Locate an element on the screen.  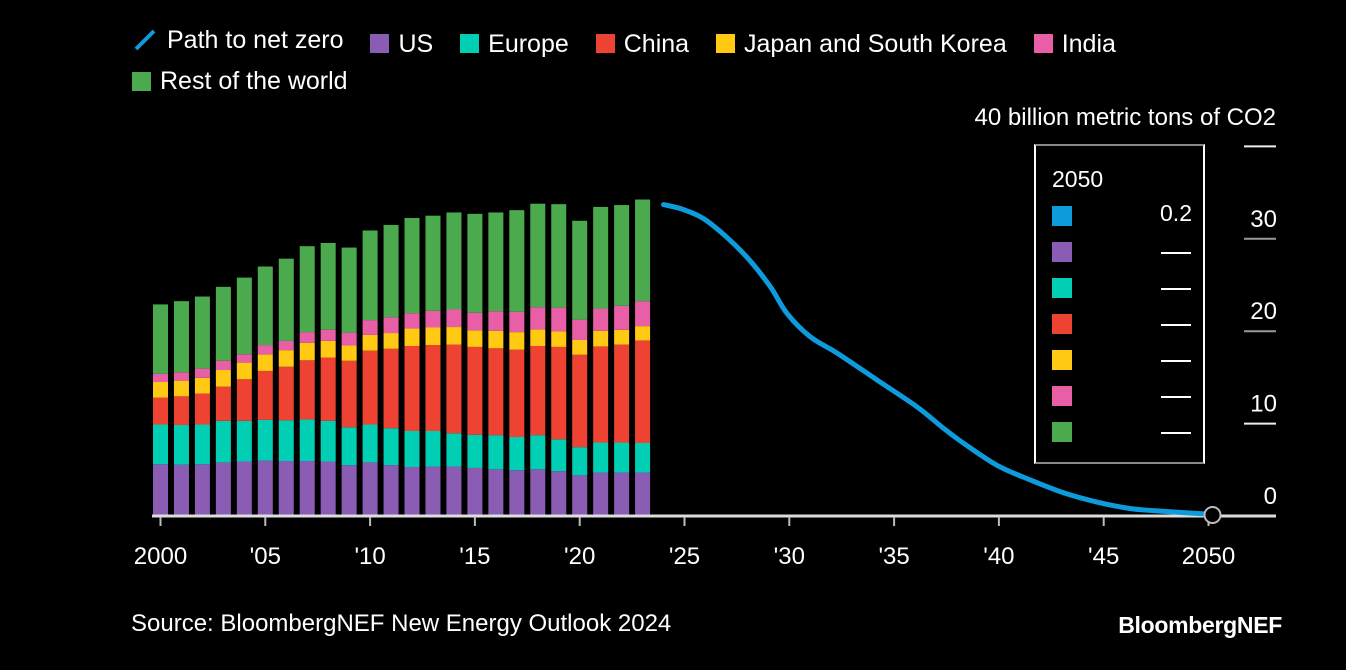
bar-2020 is located at coordinates (580, 368).